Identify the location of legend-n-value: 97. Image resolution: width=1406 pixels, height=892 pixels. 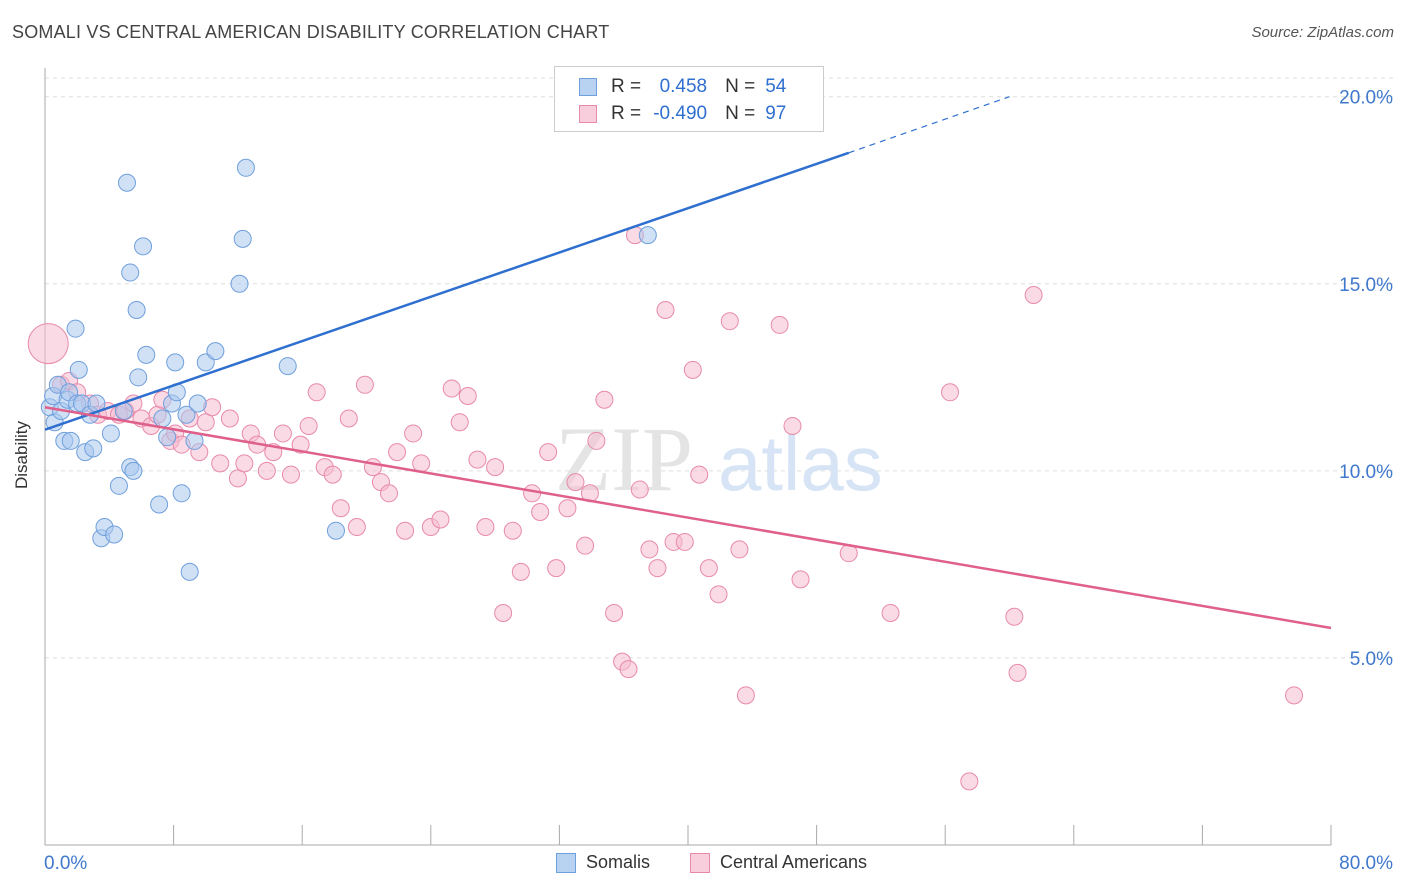
(776, 113).